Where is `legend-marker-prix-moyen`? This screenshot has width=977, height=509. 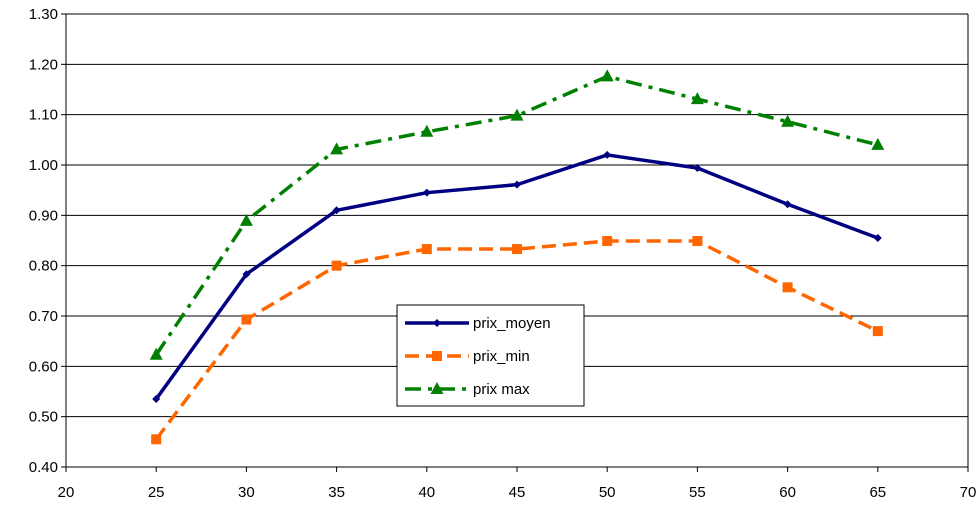
legend-marker-prix-moyen is located at coordinates (437, 323).